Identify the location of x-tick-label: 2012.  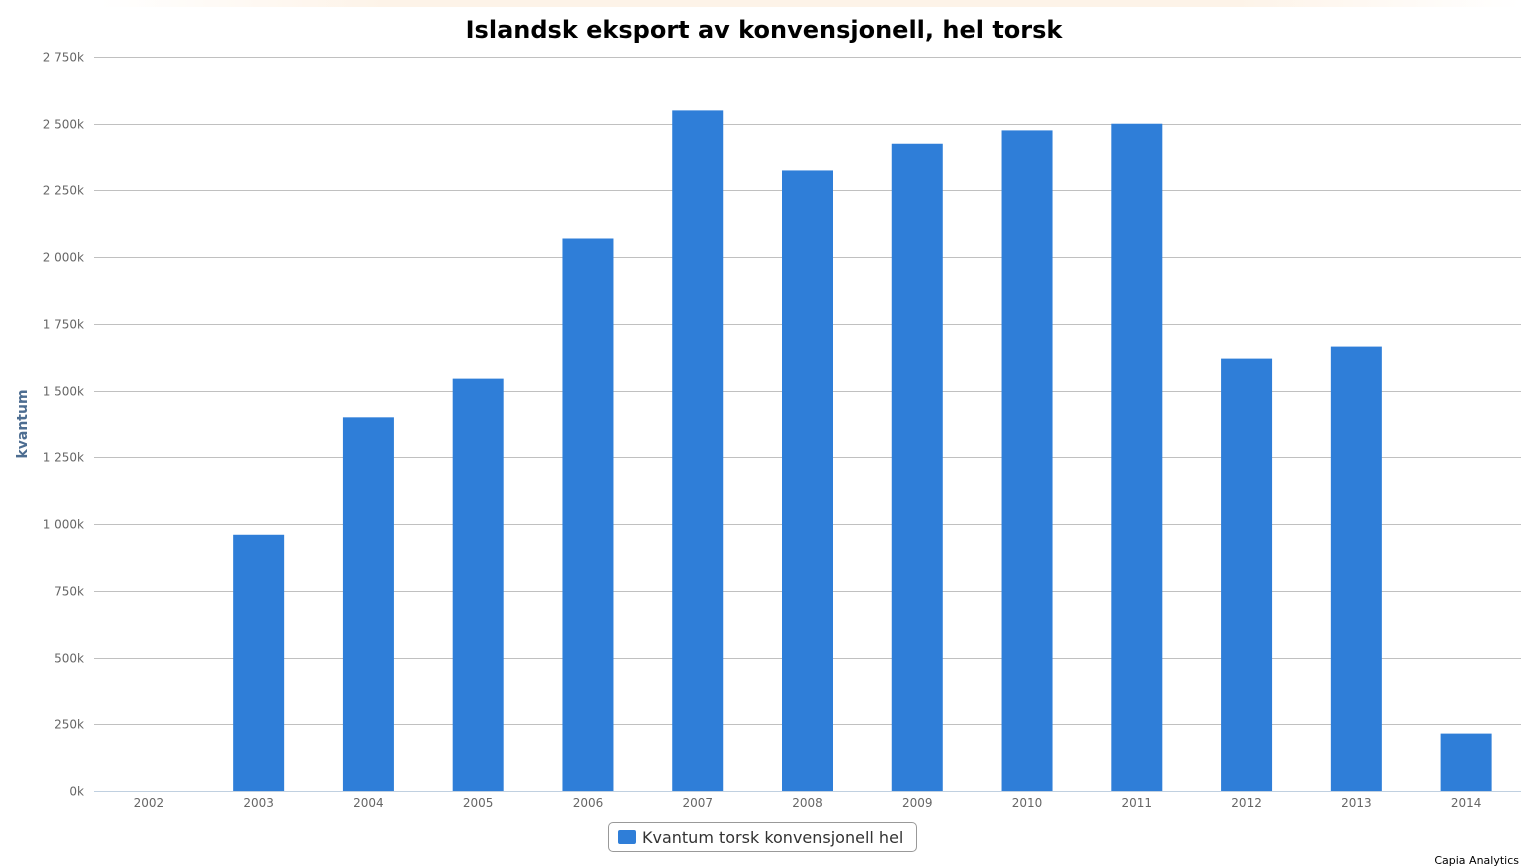
(1246, 803).